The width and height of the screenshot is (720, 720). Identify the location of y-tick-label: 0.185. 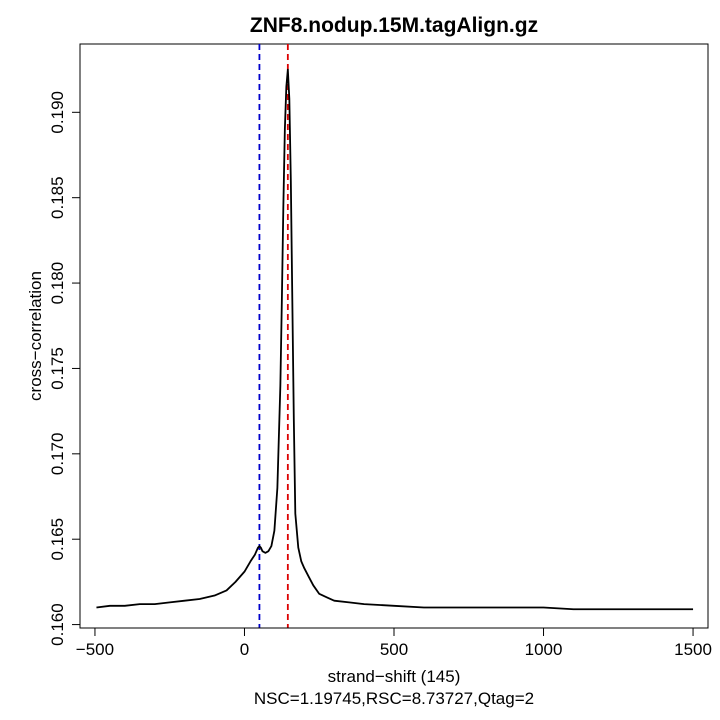
(57, 197).